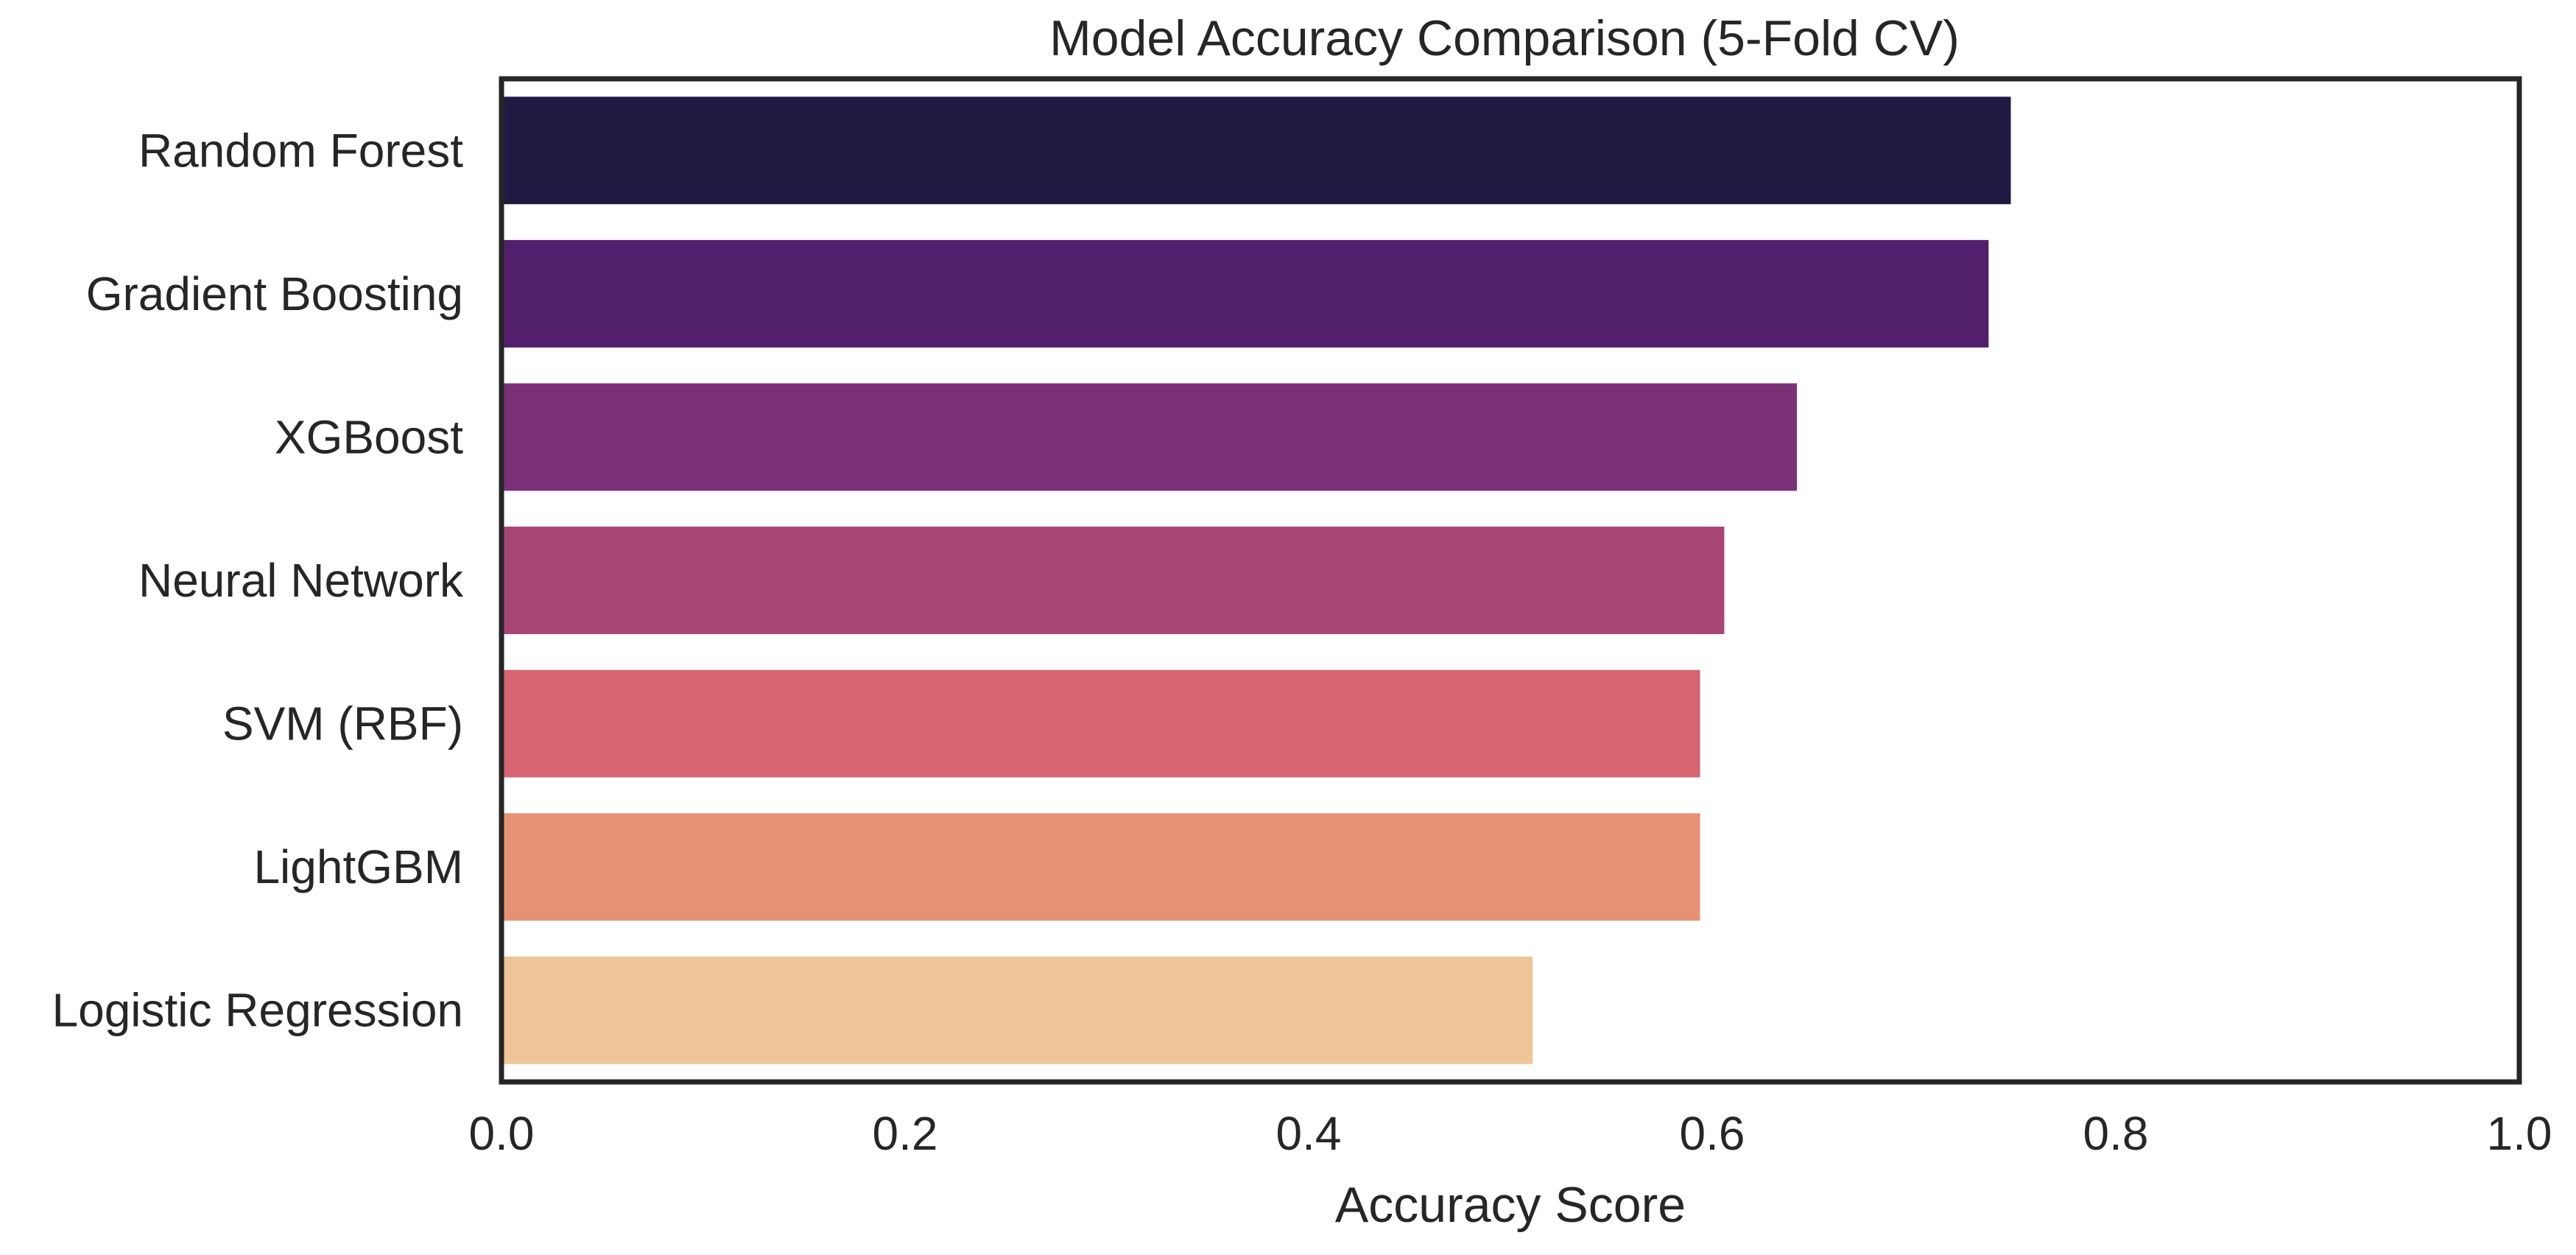  I want to click on bar-svm-rbf, so click(1101, 723).